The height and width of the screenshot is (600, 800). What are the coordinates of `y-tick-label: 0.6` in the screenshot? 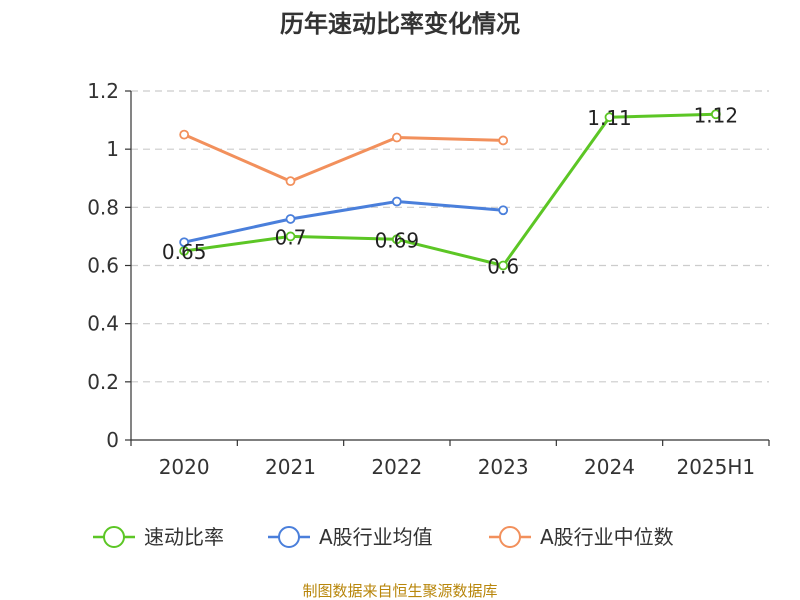 It's located at (103, 266).